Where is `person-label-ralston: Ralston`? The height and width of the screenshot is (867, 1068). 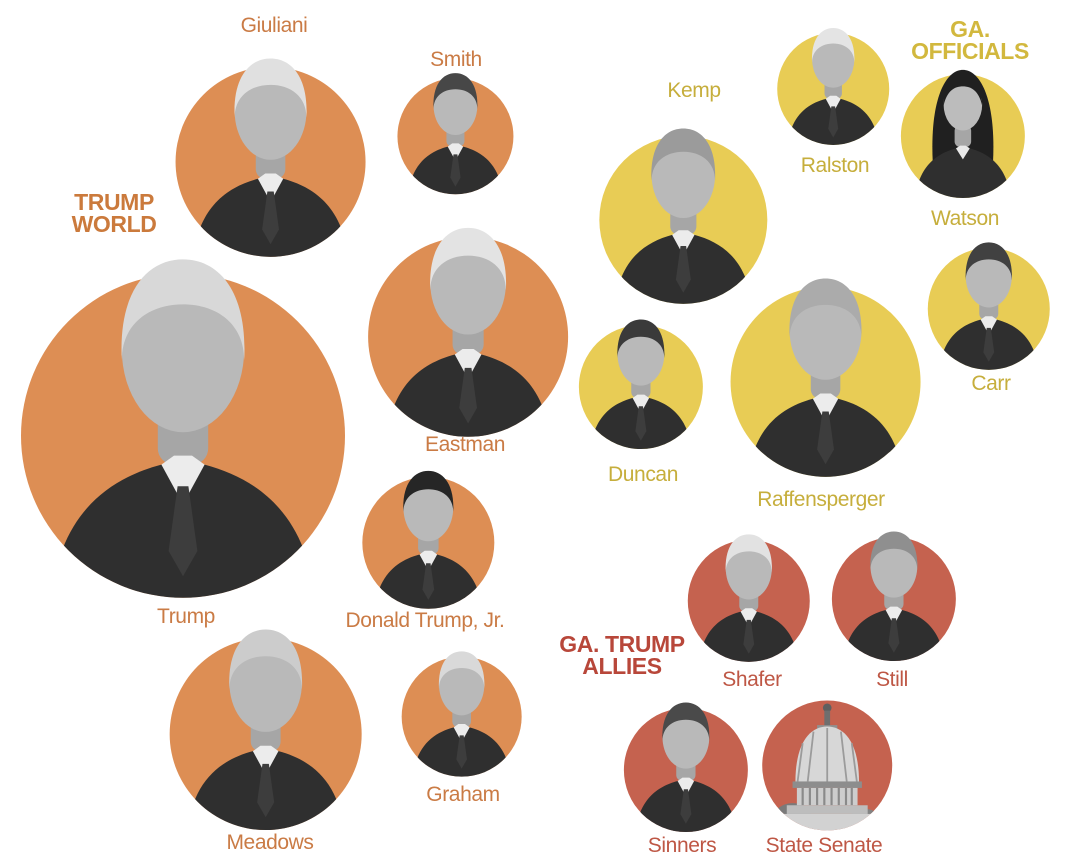 person-label-ralston: Ralston is located at coordinates (835, 165).